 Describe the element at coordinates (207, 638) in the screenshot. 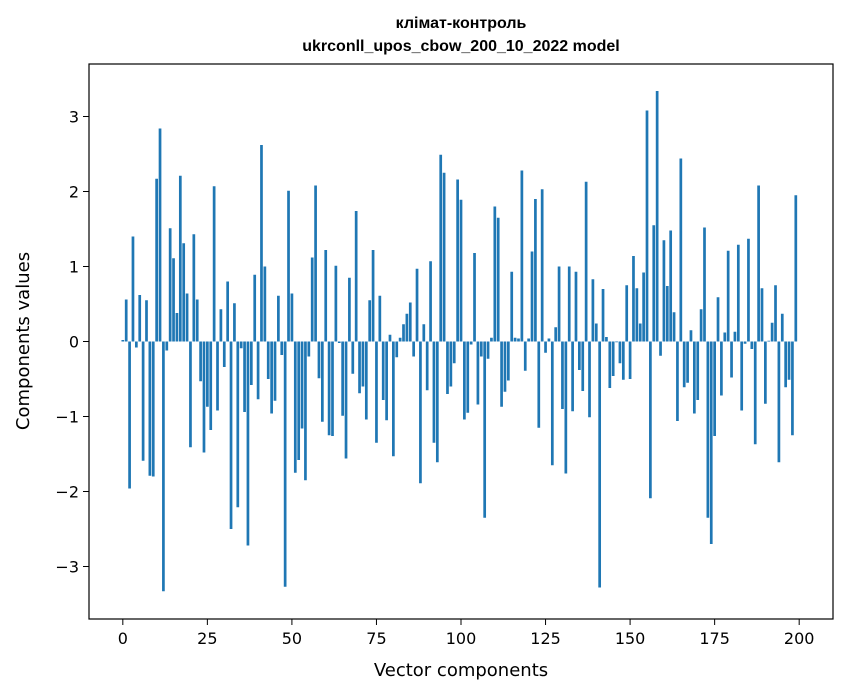

I see `x-tick-label: 25` at that location.